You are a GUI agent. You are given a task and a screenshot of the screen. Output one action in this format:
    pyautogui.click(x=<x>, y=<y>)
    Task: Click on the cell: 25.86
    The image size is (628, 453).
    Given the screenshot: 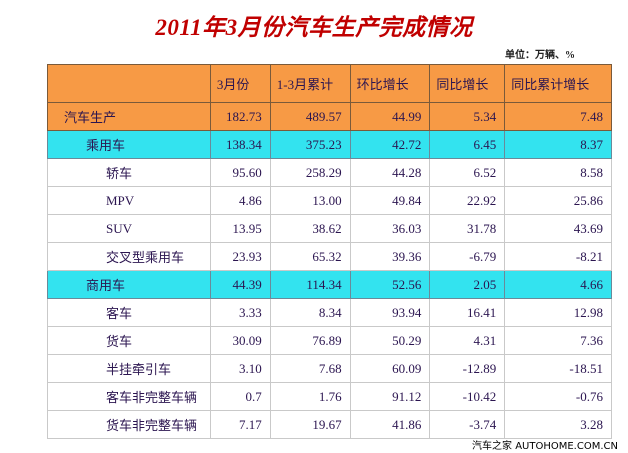 What is the action you would take?
    pyautogui.click(x=558, y=200)
    